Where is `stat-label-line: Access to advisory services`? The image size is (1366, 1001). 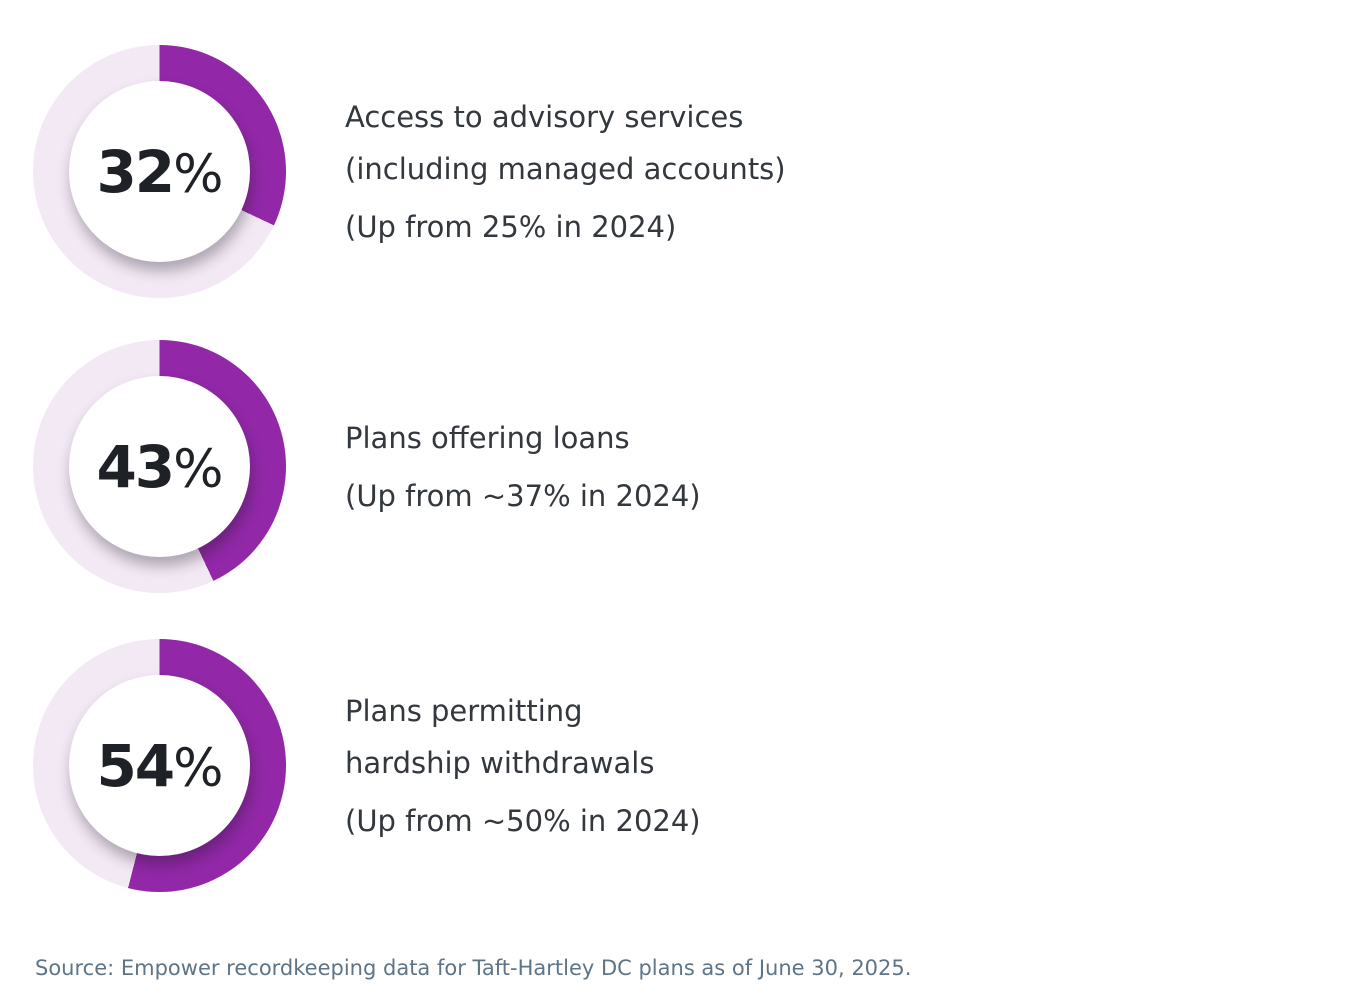 stat-label-line: Access to advisory services is located at coordinates (544, 116).